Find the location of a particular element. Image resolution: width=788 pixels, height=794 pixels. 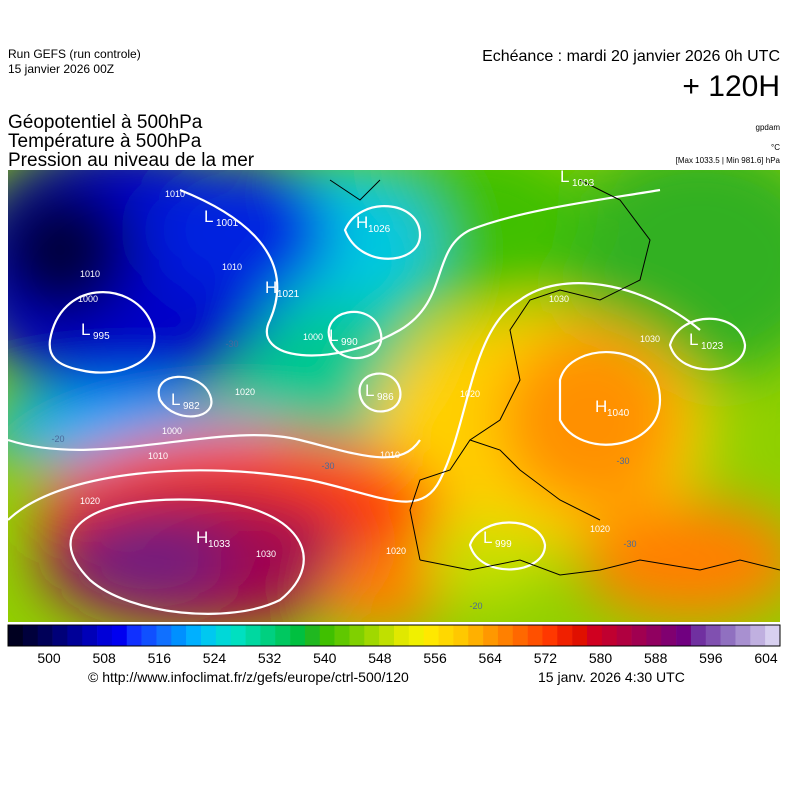

colorbar-label: 556 is located at coordinates (435, 658).